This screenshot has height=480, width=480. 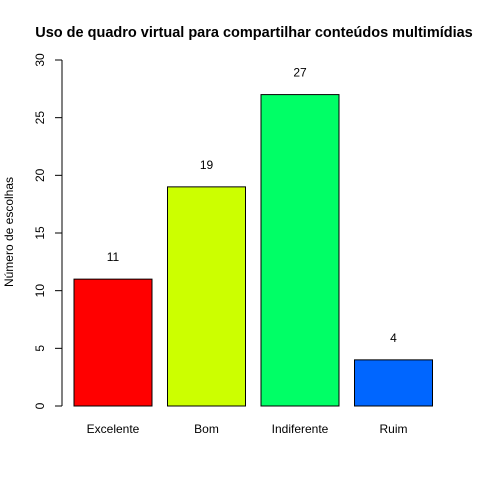 I want to click on category-label: Ruim, so click(x=393, y=429).